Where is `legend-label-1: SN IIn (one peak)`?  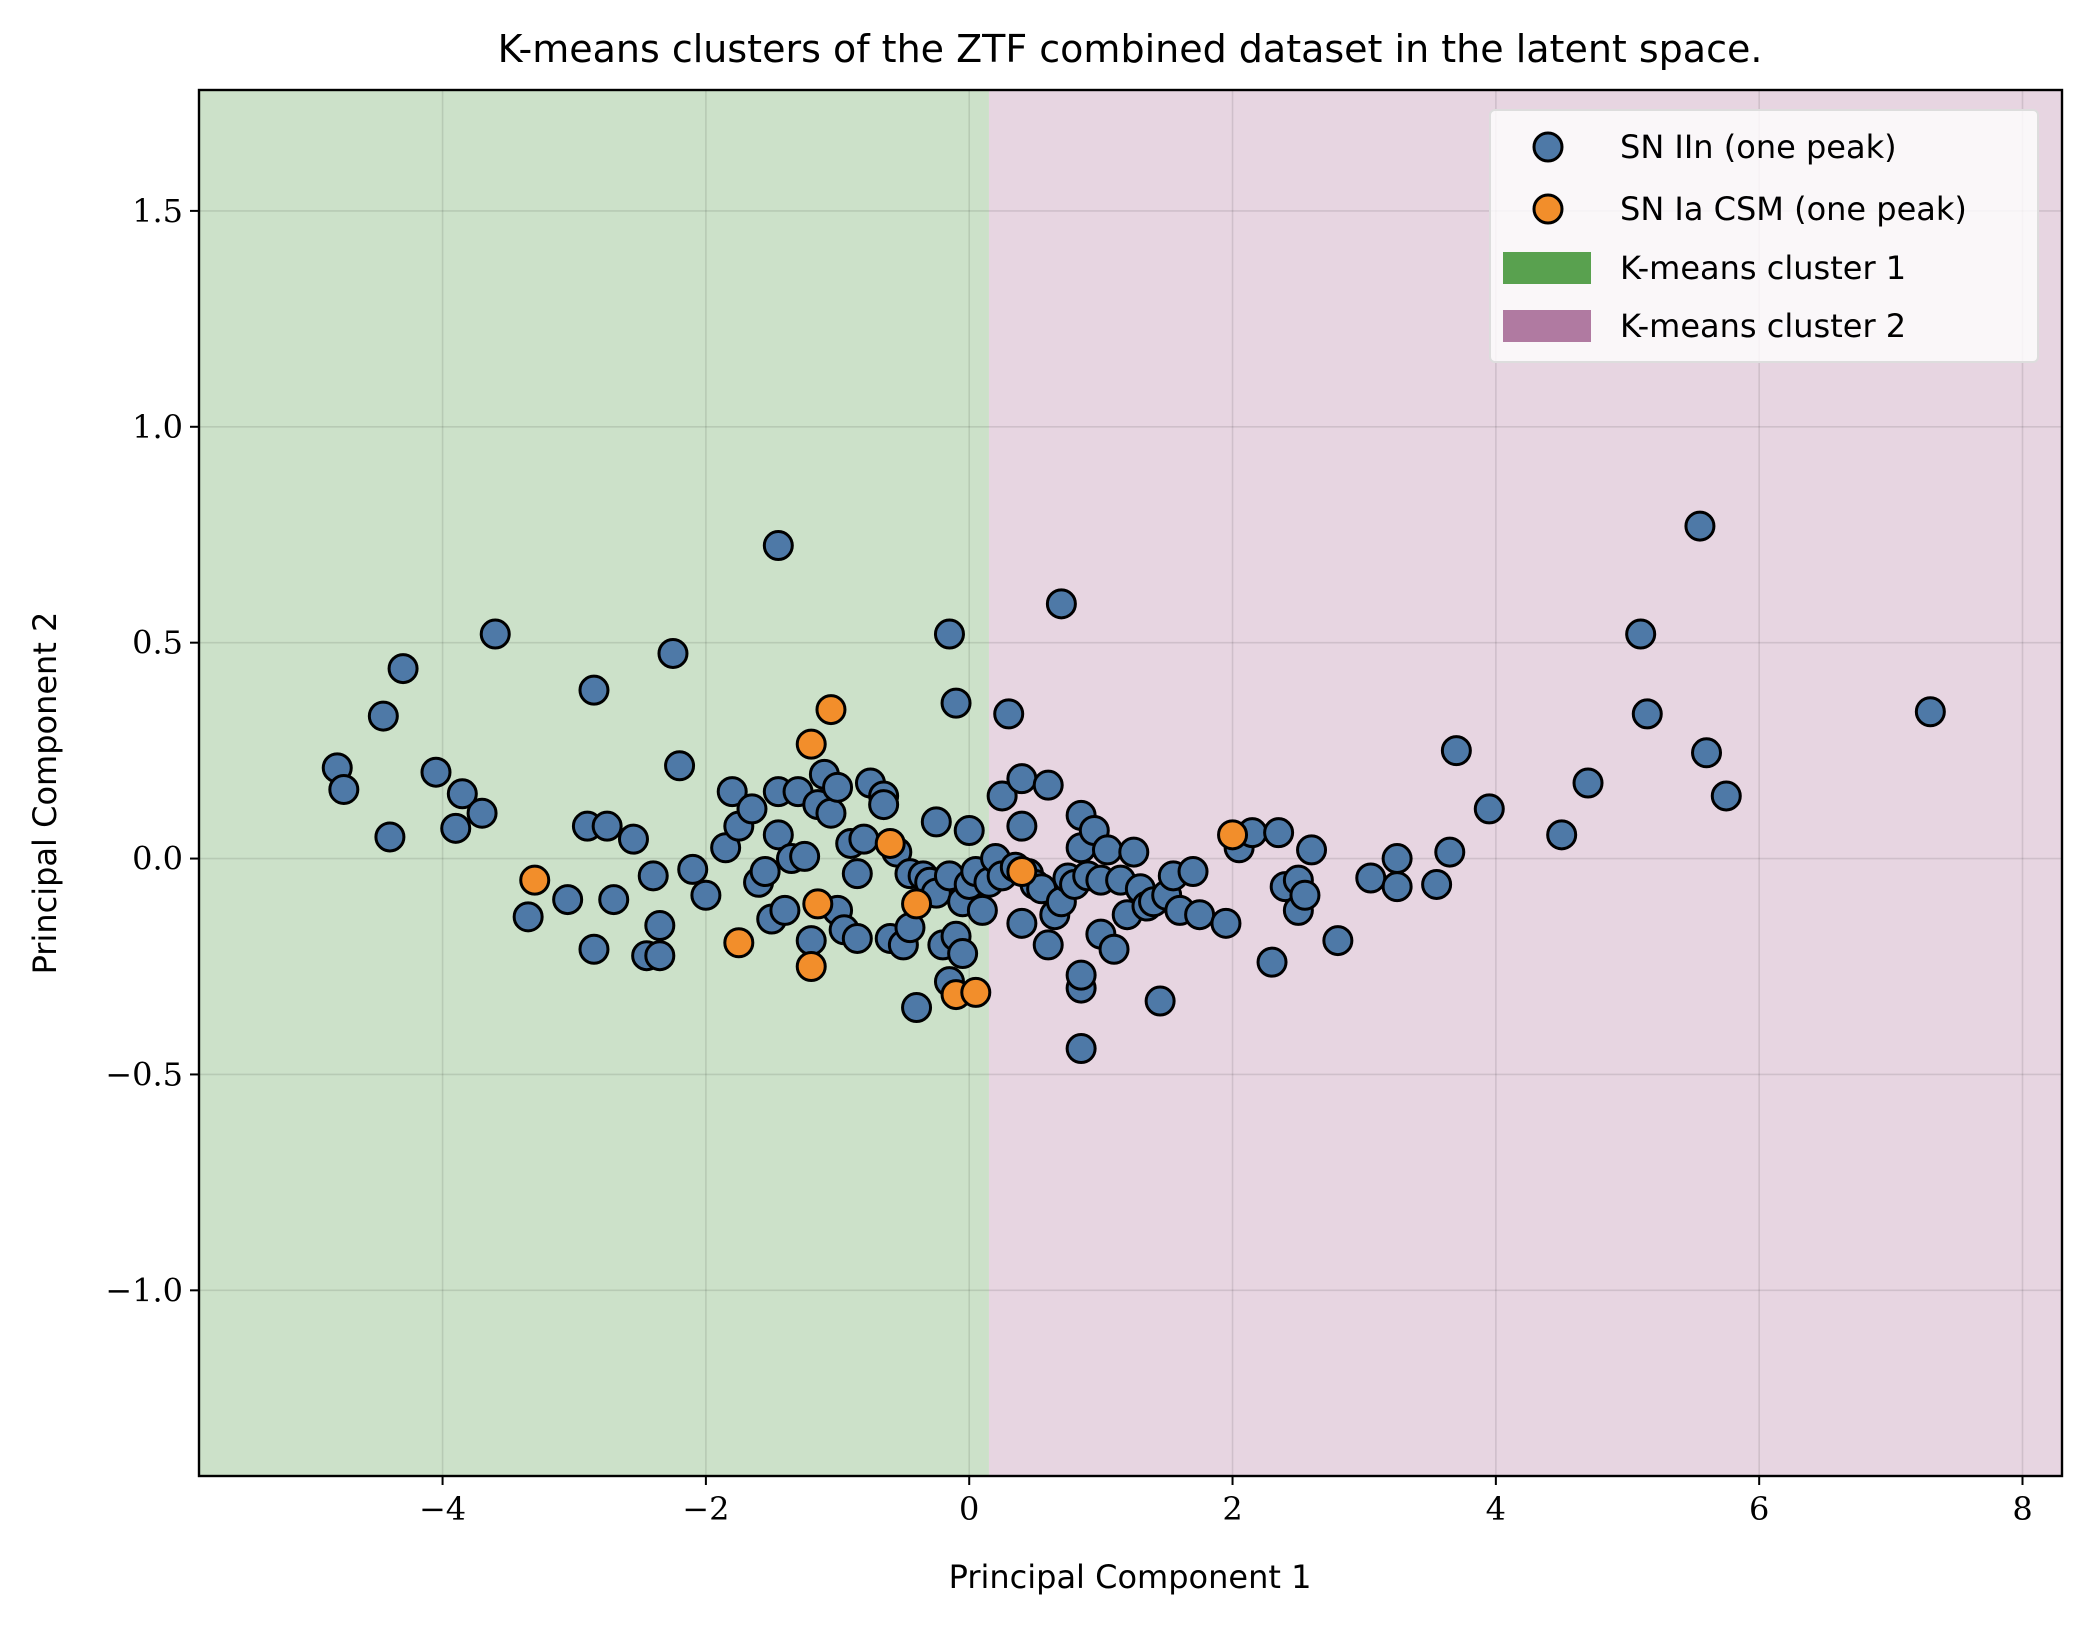
legend-label-1: SN IIn (one peak) is located at coordinates (1758, 147).